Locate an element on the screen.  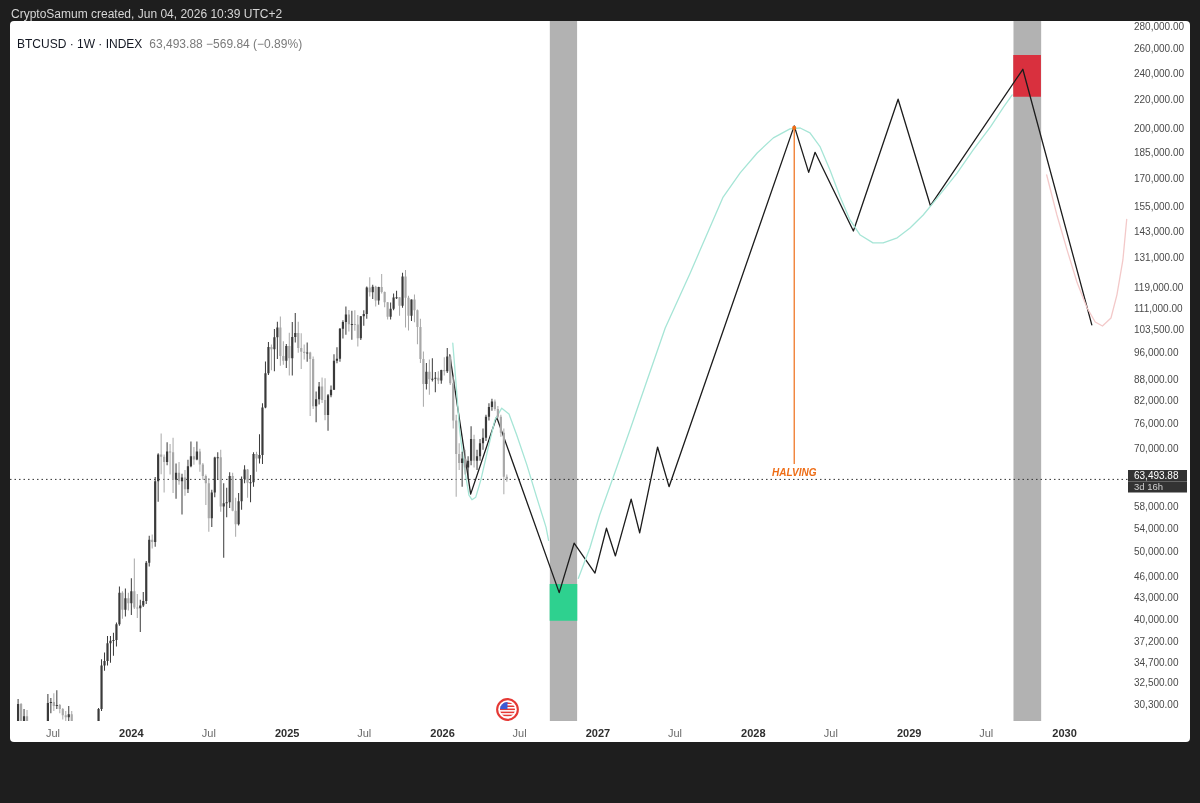
x-tick-label: 2025 is located at coordinates (287, 732).